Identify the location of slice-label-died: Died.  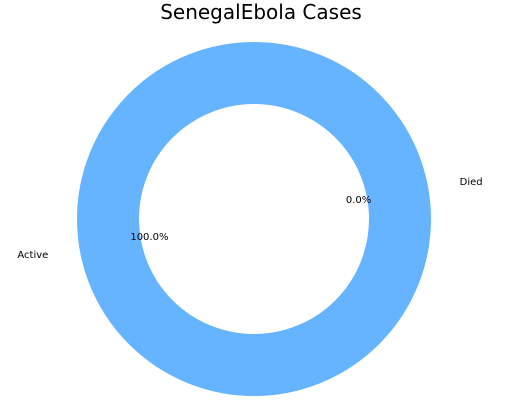
(471, 182).